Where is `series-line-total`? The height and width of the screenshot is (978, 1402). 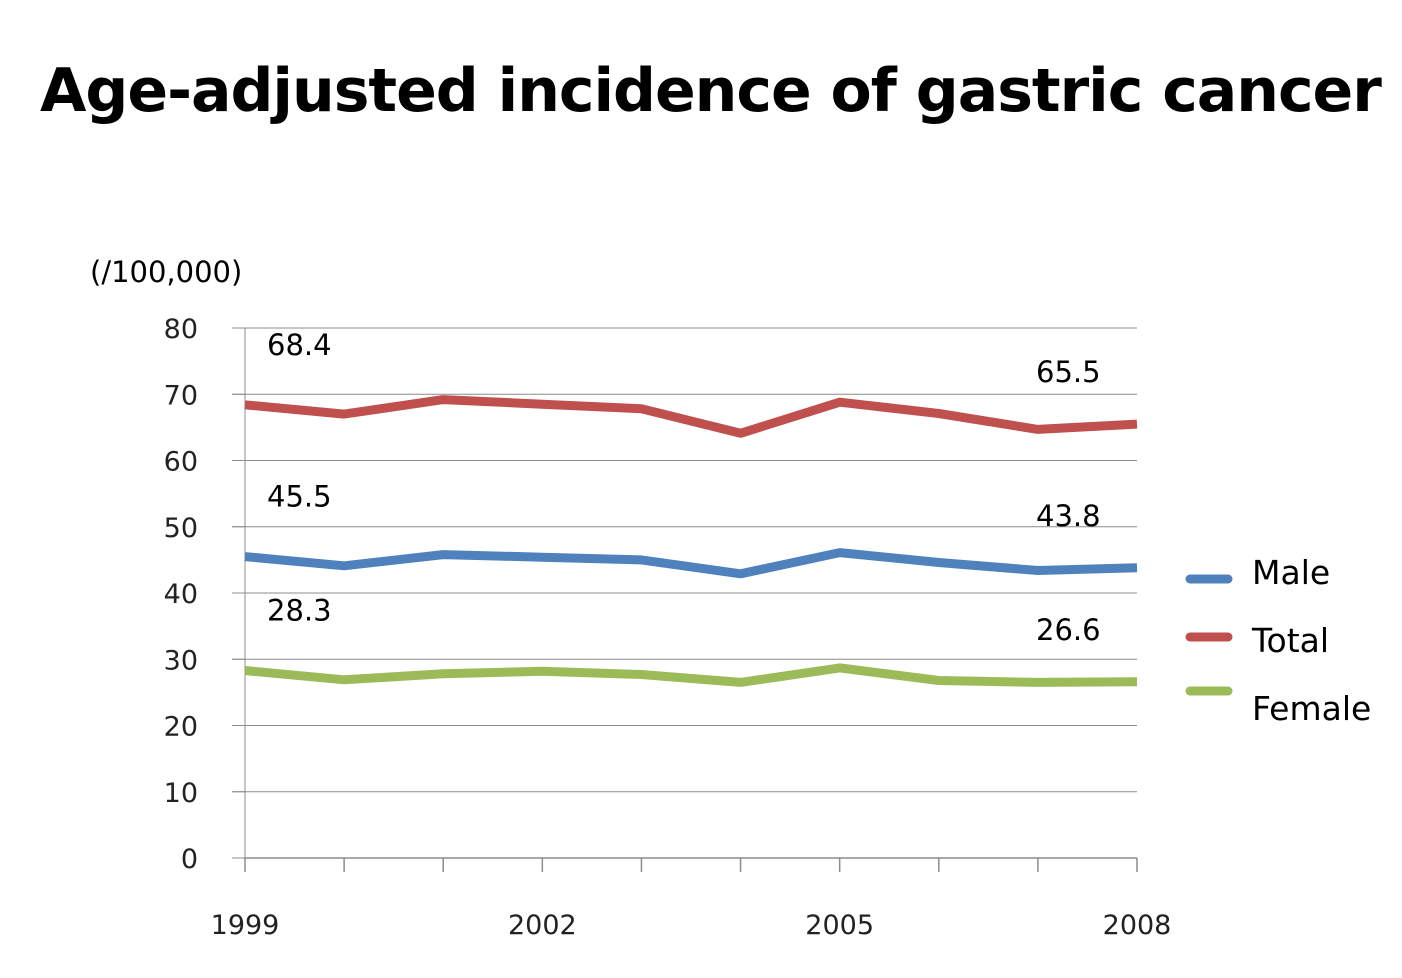
series-line-total is located at coordinates (691, 416).